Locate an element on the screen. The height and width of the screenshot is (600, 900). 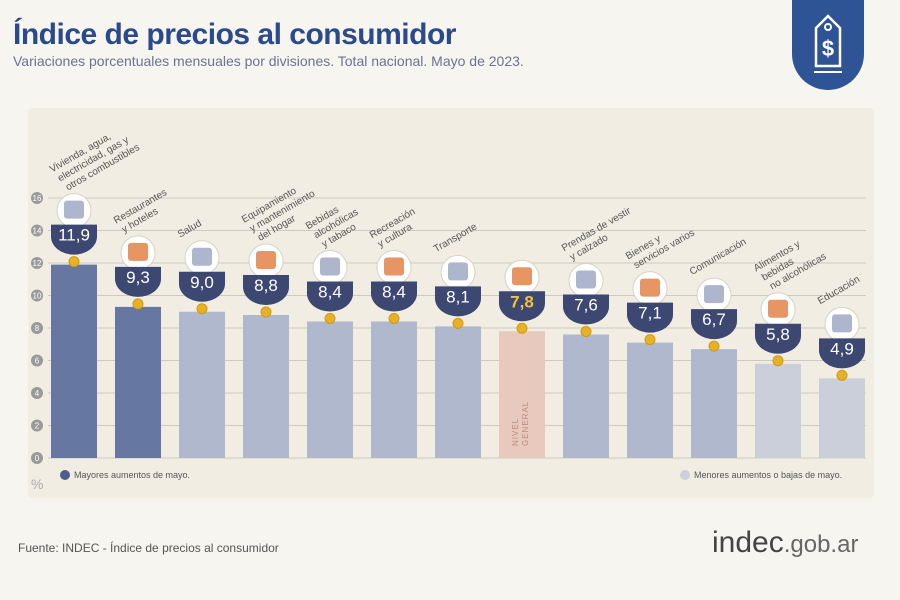
value-label: 7,8 is located at coordinates (522, 301).